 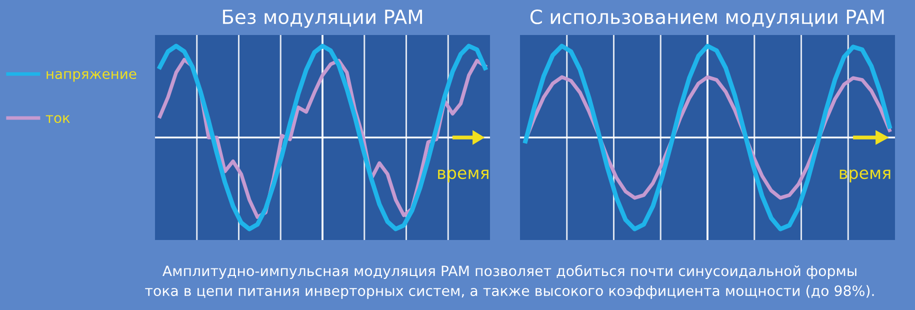 What do you see at coordinates (509, 272) in the screenshot?
I see `text: Амплитудно-импульсная модуляция PAM позволяет добиться почти синусоидальной формы` at bounding box center [509, 272].